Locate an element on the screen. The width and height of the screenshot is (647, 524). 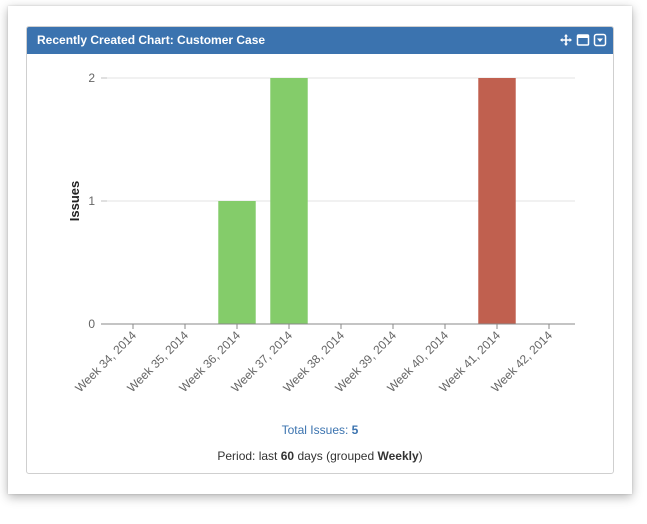
gadget-title: Recently Created Chart: Customer Case is located at coordinates (151, 40).